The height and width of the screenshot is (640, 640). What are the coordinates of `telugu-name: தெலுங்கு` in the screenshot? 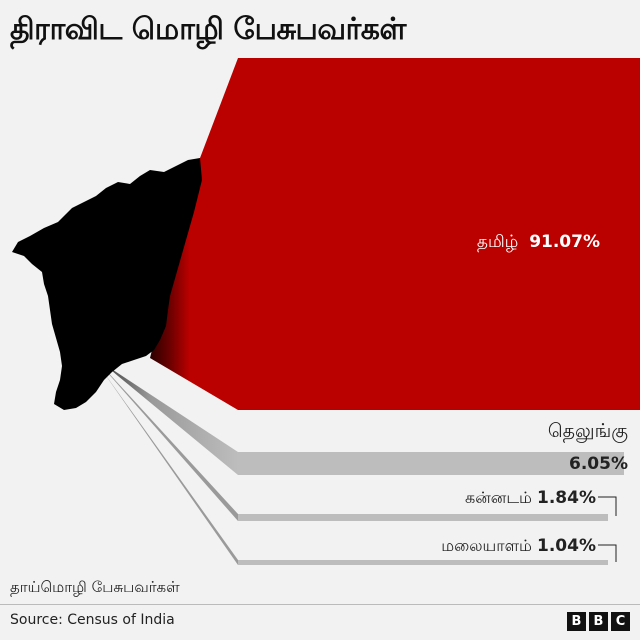 It's located at (587, 431).